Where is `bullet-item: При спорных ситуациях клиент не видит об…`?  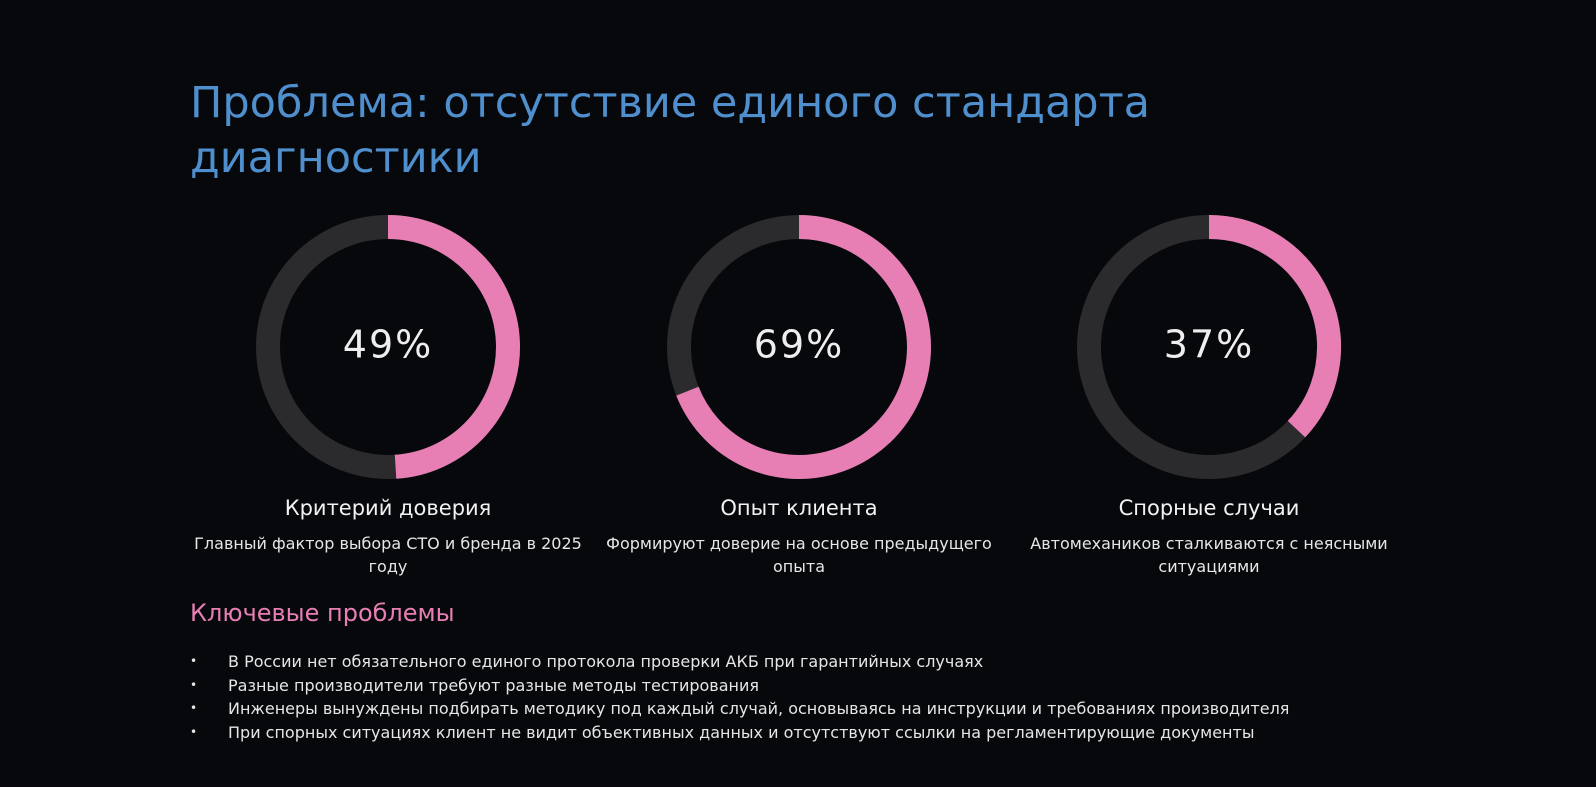
bullet-item: При спорных ситуациях клиент не видит об… is located at coordinates (739, 733).